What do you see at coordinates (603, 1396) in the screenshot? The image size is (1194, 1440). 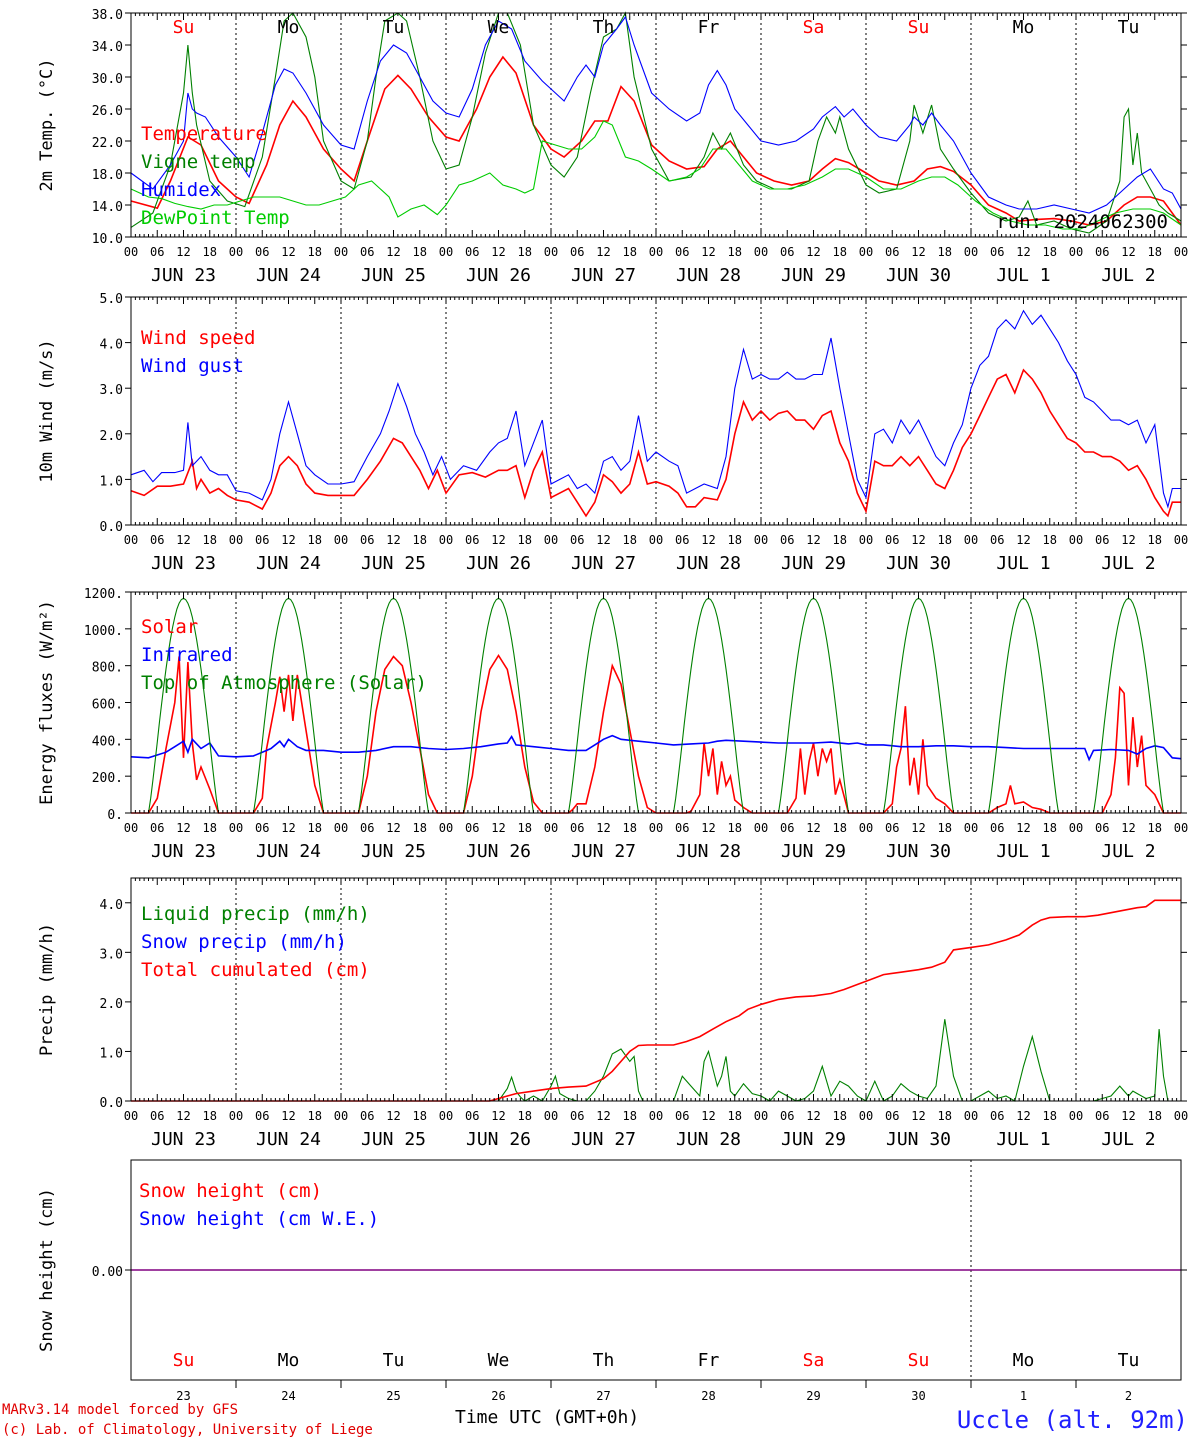 I see `day-number: 27` at bounding box center [603, 1396].